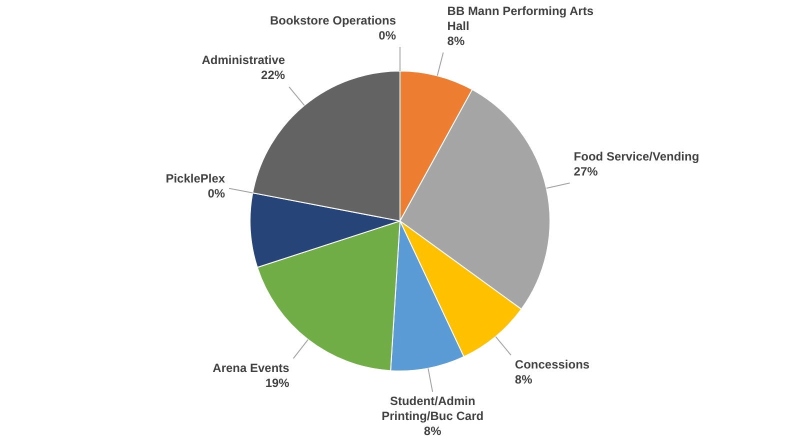 Image resolution: width=800 pixels, height=442 pixels. What do you see at coordinates (433, 409) in the screenshot?
I see `slice-label: Student/Admin Printing/Buc Card` at bounding box center [433, 409].